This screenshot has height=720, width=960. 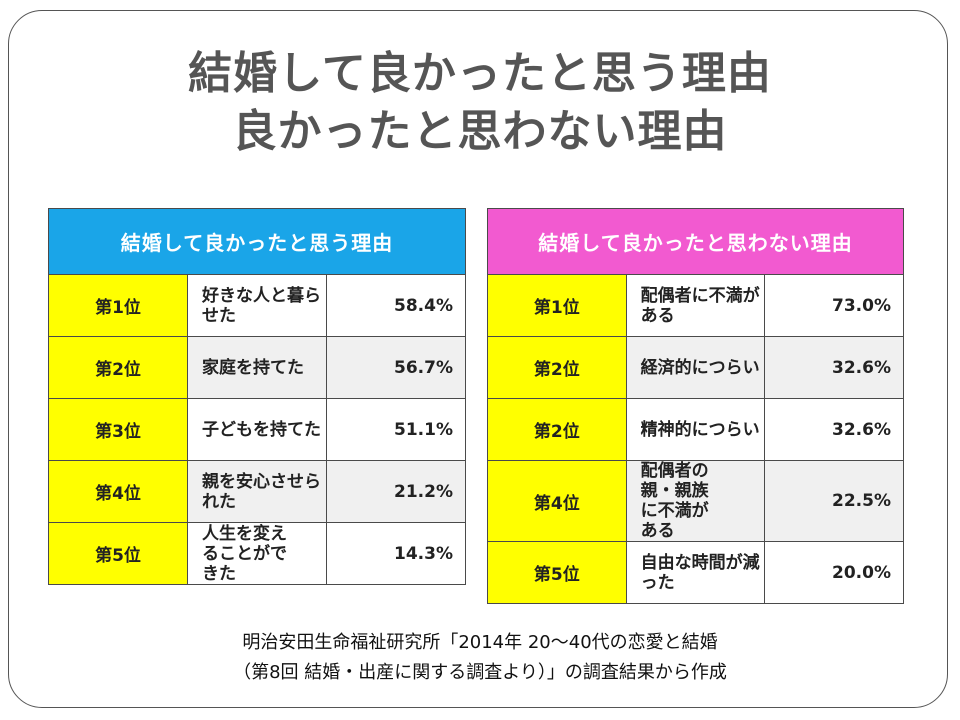 What do you see at coordinates (396, 491) in the screenshot?
I see `percent-cell: 21.2%` at bounding box center [396, 491].